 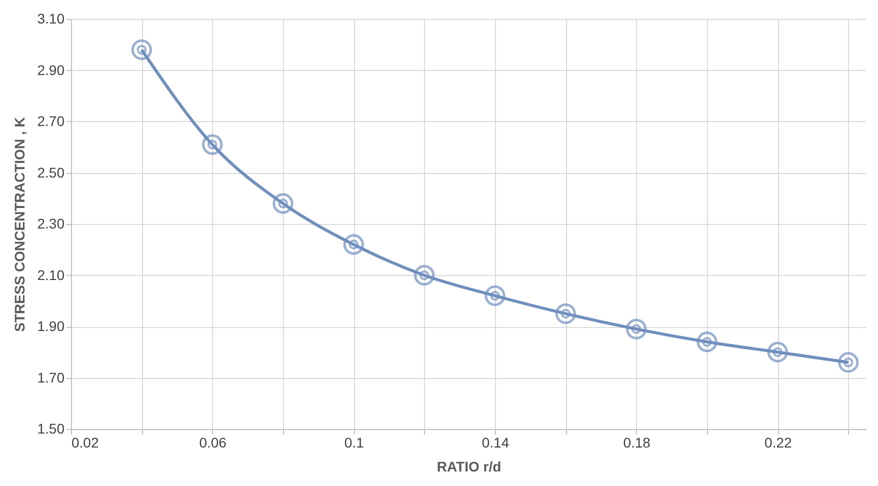 I want to click on x-axis-title: RATIO r/d, so click(x=469, y=466).